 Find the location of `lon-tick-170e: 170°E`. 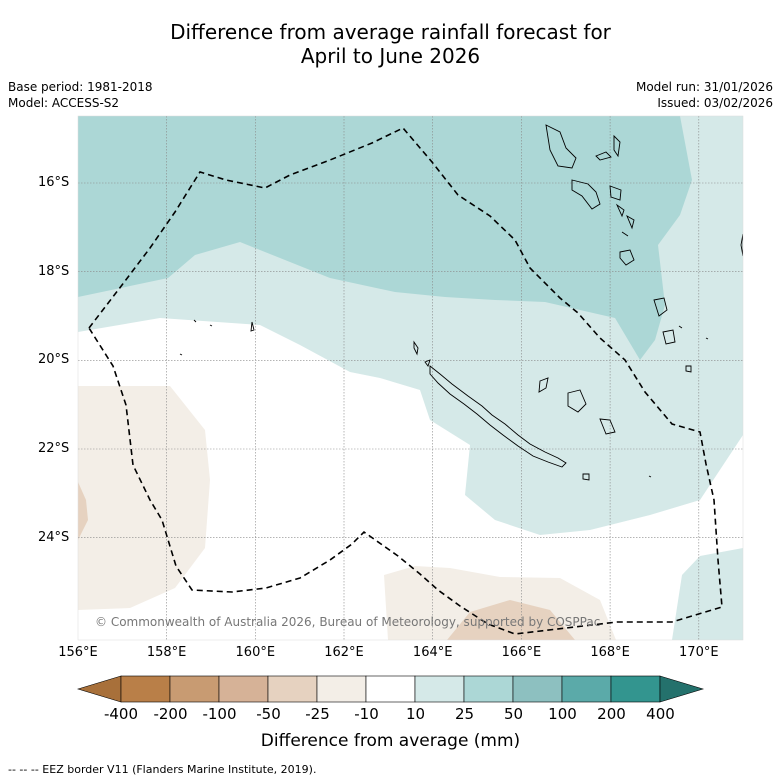

lon-tick-170e: 170°E is located at coordinates (699, 652).